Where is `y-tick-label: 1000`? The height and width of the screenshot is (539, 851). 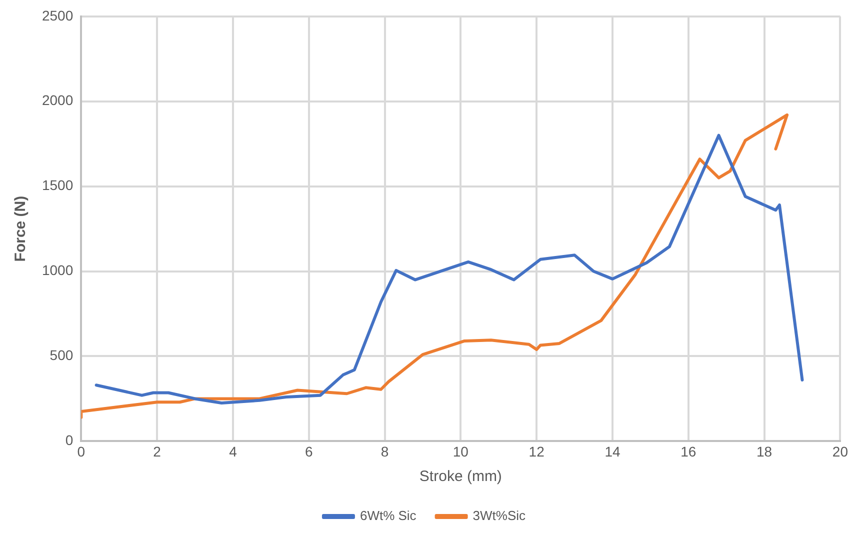 y-tick-label: 1000 is located at coordinates (58, 270).